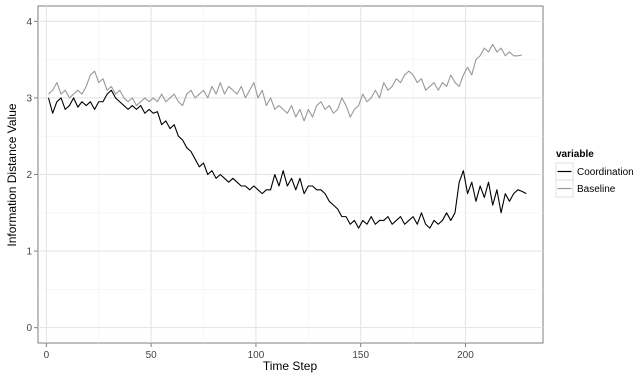 The image size is (644, 374). Describe the element at coordinates (47, 355) in the screenshot. I see `x-tick-label: 0` at that location.